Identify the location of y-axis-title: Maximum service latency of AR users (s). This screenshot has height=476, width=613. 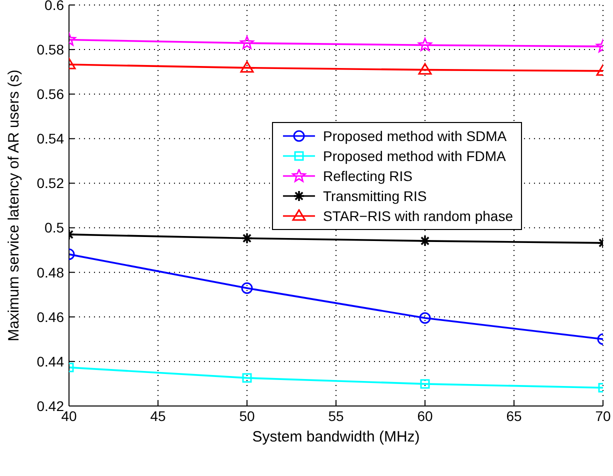
(14, 206).